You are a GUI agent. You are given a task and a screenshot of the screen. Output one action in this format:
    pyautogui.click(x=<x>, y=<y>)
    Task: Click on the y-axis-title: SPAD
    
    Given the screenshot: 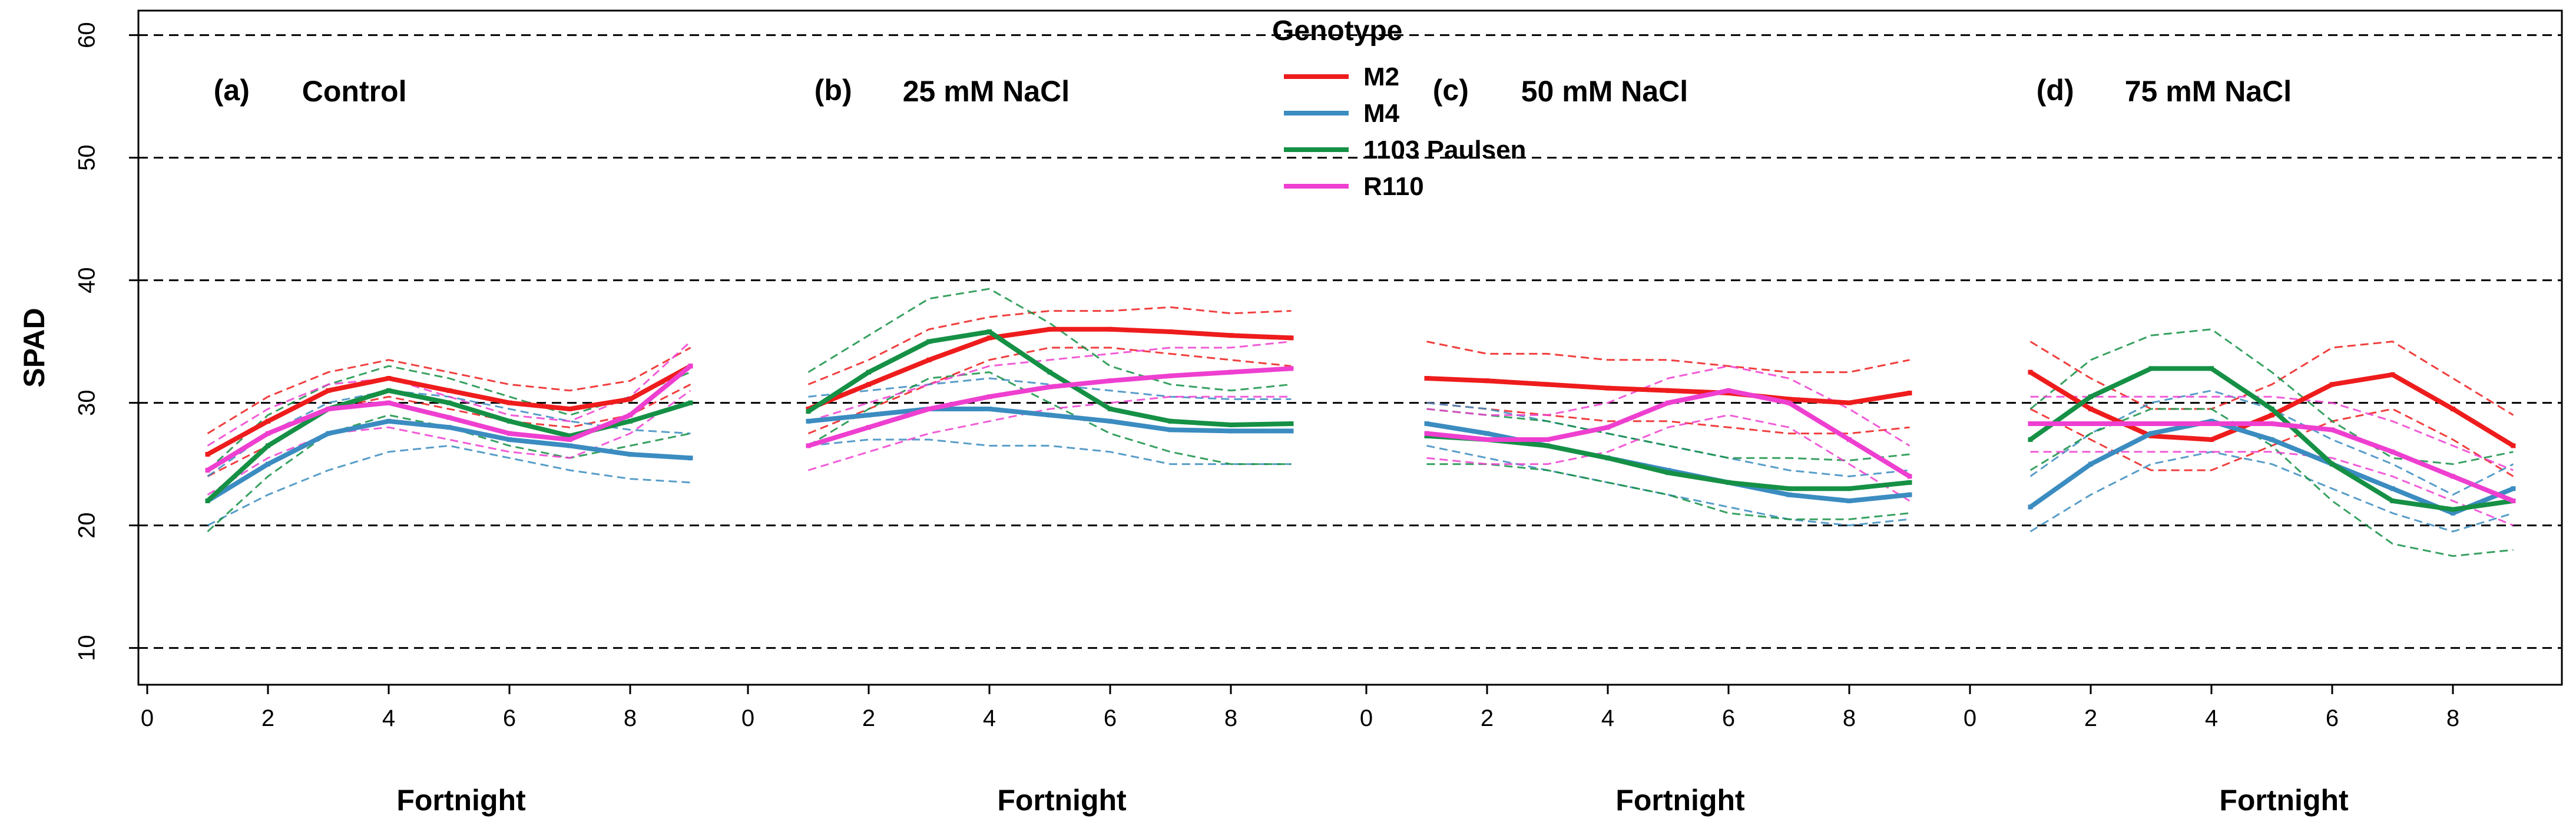 What is the action you would take?
    pyautogui.click(x=34, y=347)
    